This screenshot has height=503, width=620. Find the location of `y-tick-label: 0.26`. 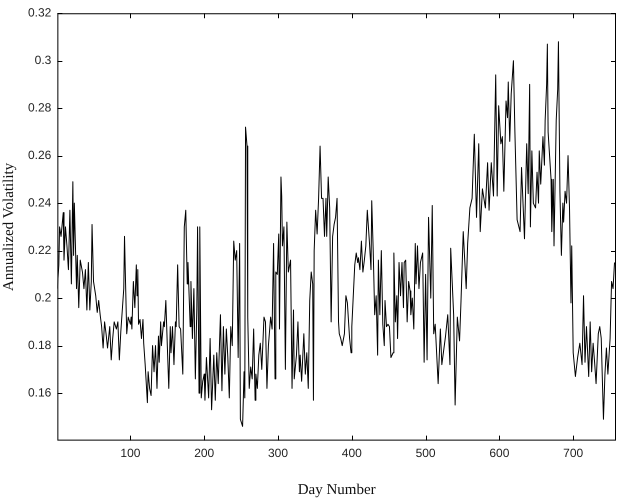

y-tick-label: 0.26 is located at coordinates (40, 155).